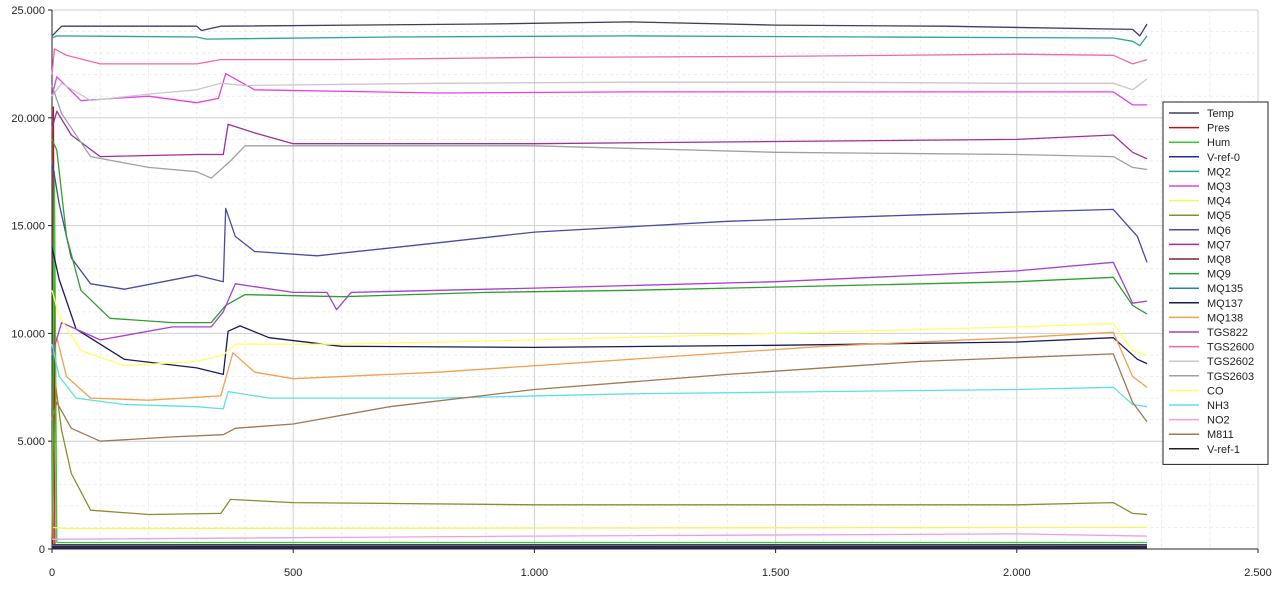 This screenshot has height=592, width=1280. I want to click on legend-label: TGS822, so click(1227, 333).